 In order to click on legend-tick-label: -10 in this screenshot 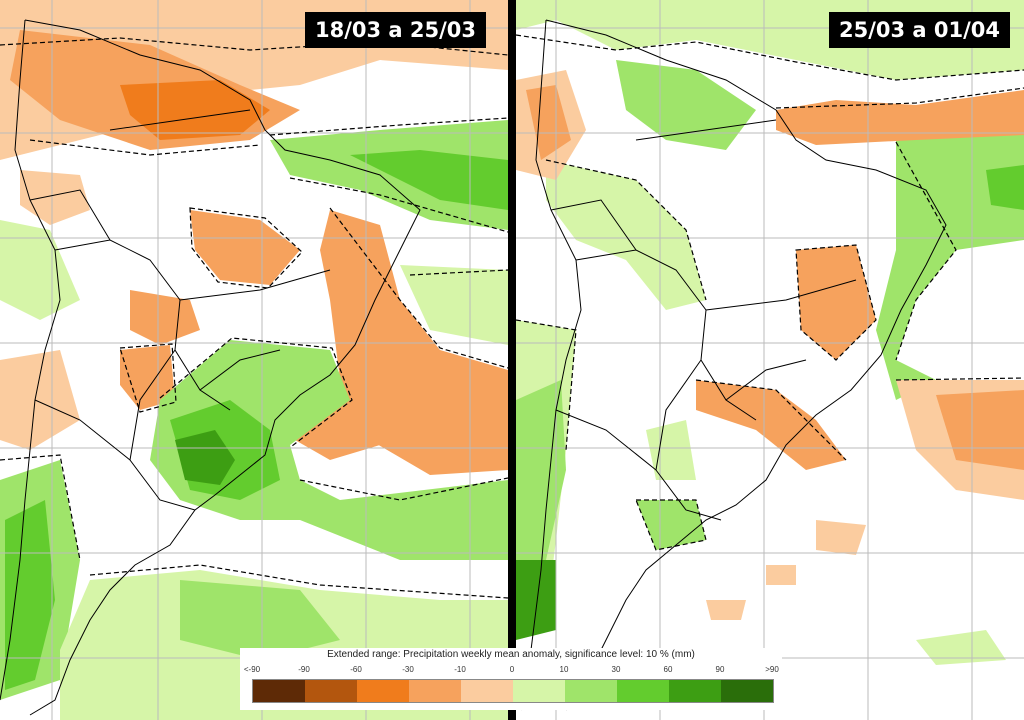, I will do `click(460, 669)`.